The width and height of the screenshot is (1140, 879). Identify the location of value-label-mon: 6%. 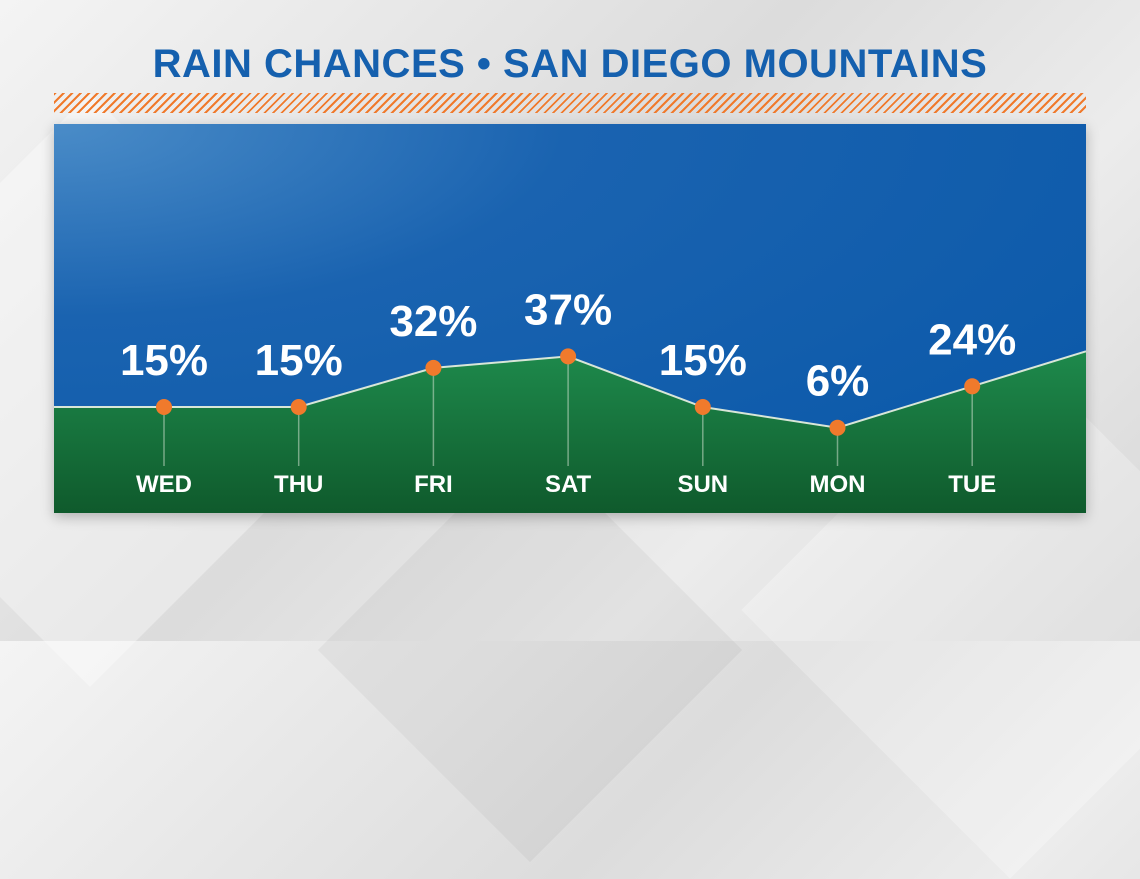
(838, 381).